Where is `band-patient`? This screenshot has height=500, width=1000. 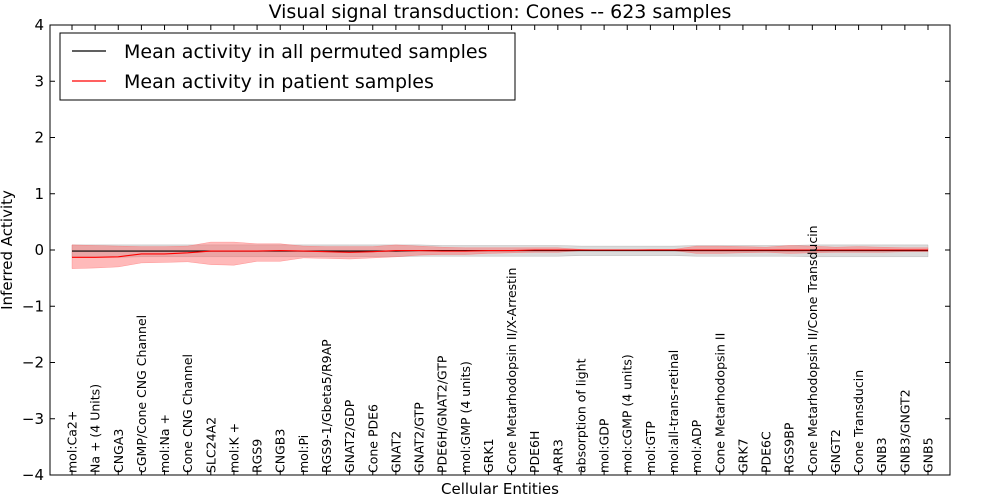 band-patient is located at coordinates (500, 255).